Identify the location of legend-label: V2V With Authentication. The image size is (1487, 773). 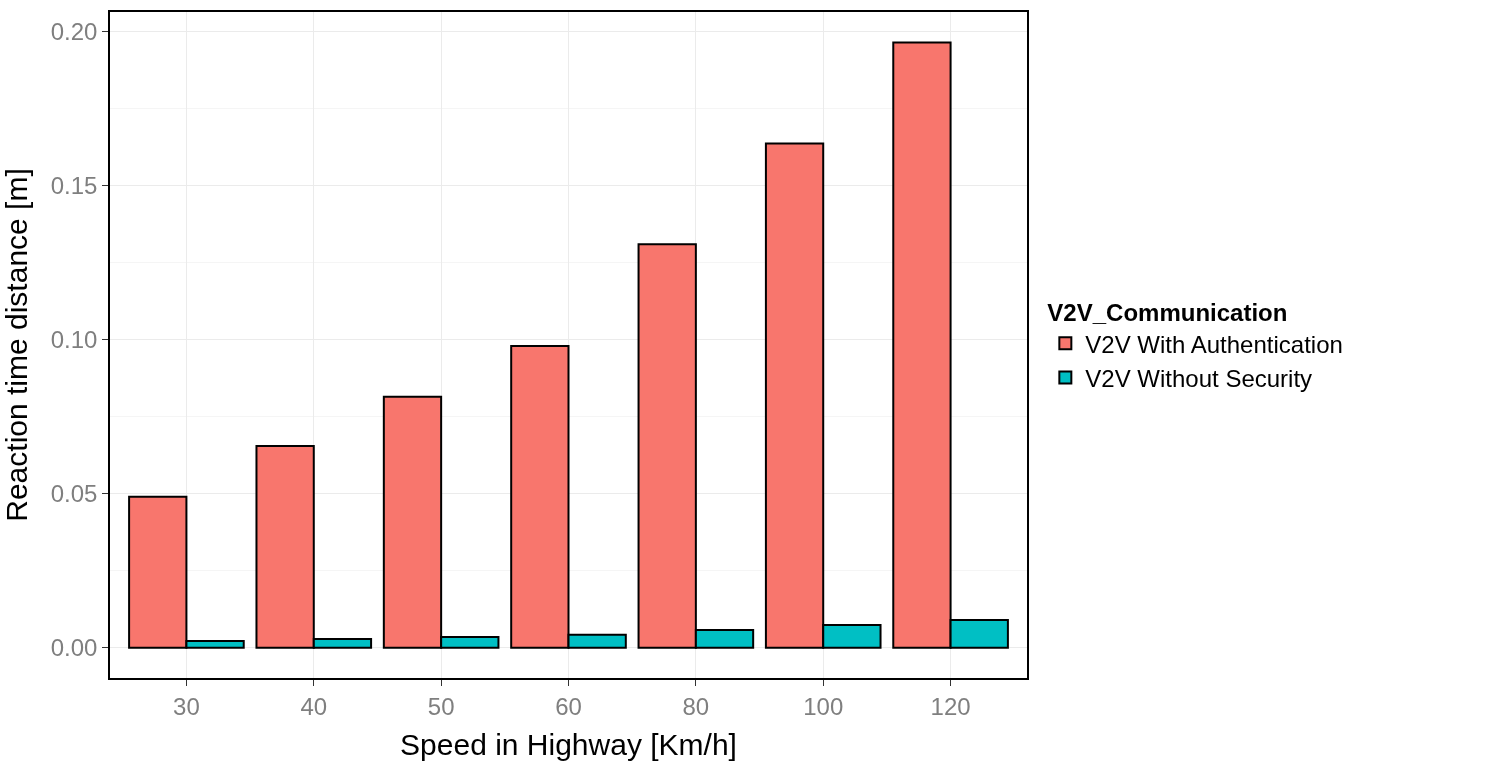
(1214, 344).